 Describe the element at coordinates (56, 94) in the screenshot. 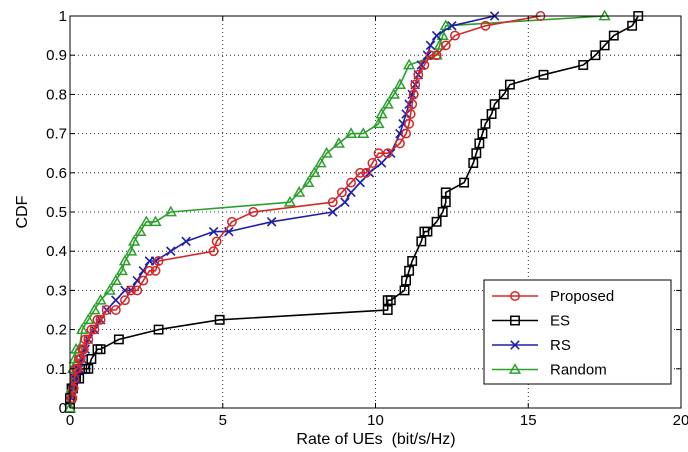

I see `y-tick-label: 0.8` at that location.